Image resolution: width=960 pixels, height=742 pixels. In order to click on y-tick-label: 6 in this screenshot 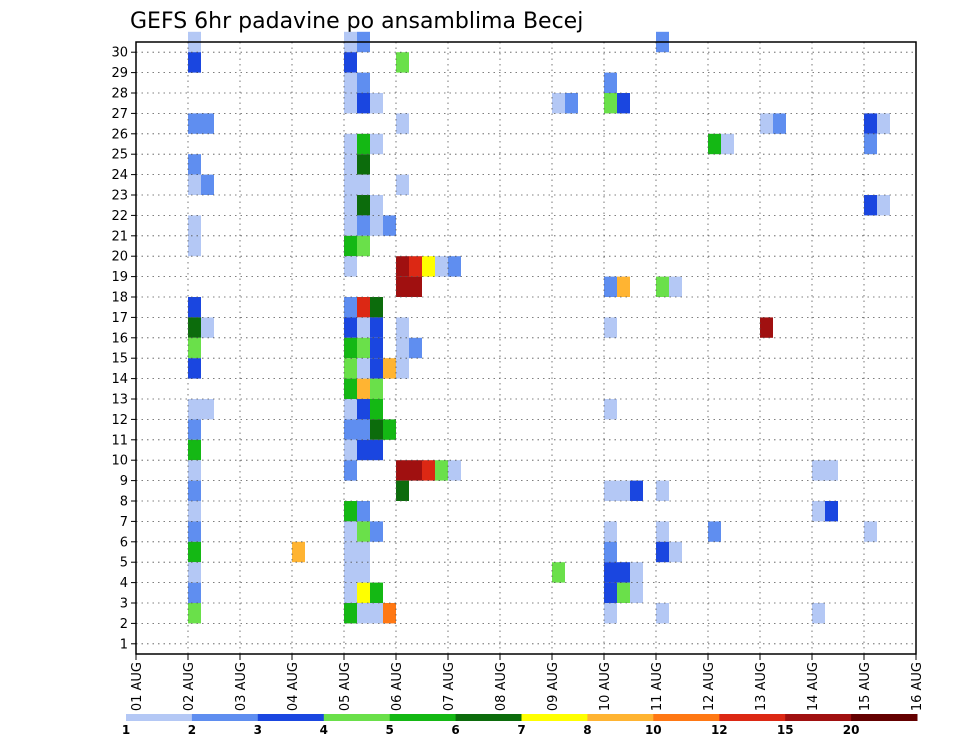, I will do `click(124, 542)`.